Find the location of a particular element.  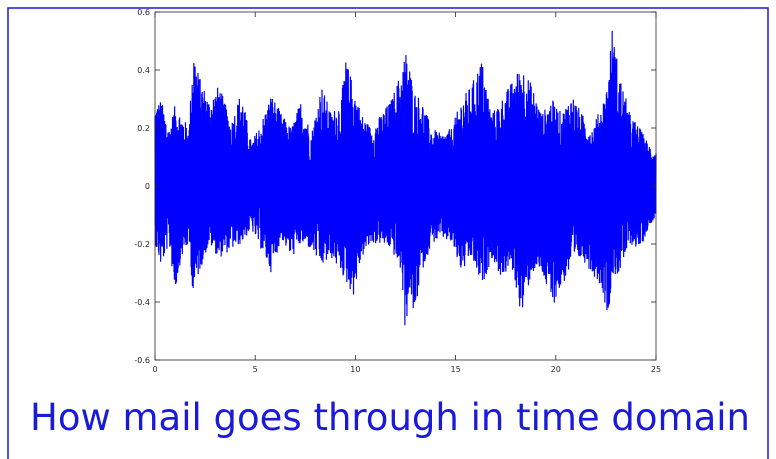

x-tick-label: 25 is located at coordinates (656, 369).